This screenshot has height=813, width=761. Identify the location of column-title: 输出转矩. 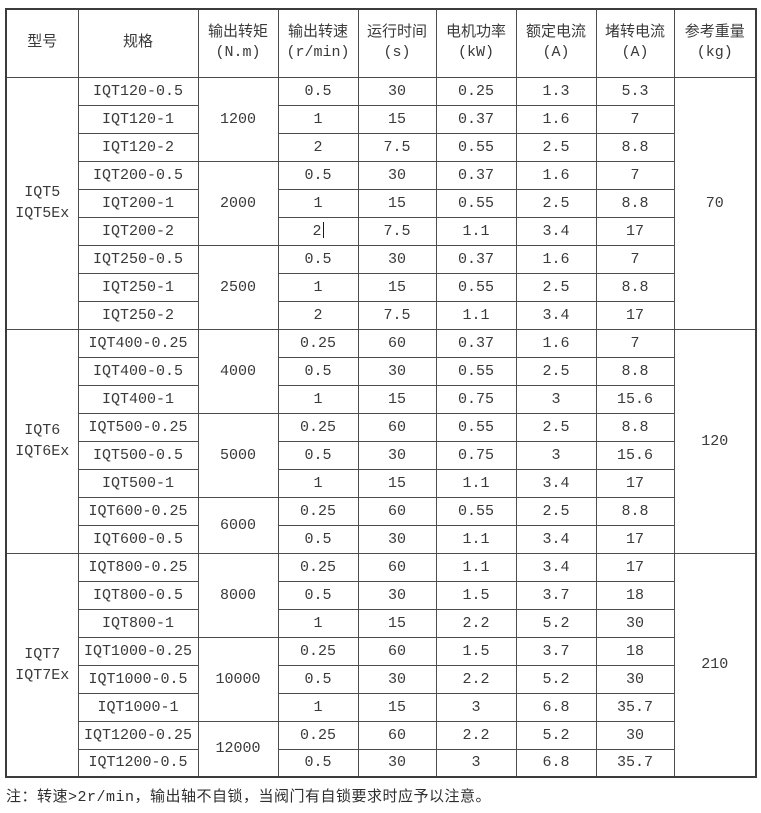
(237, 33).